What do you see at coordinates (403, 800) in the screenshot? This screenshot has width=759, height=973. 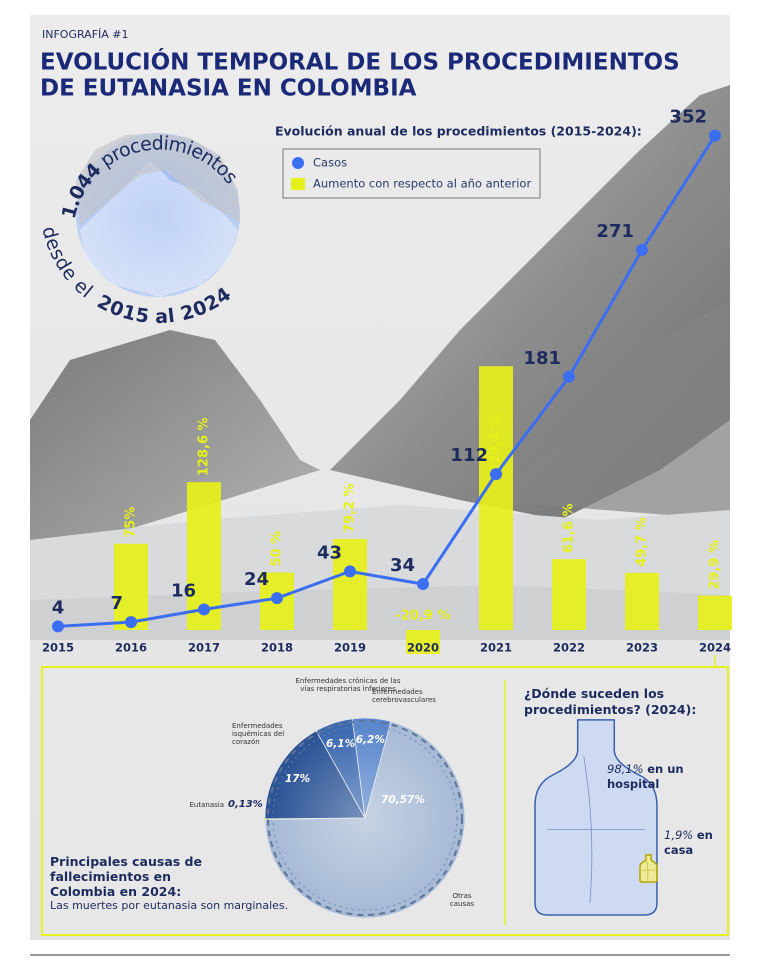 I see `pie-value-label: 70,57%` at bounding box center [403, 800].